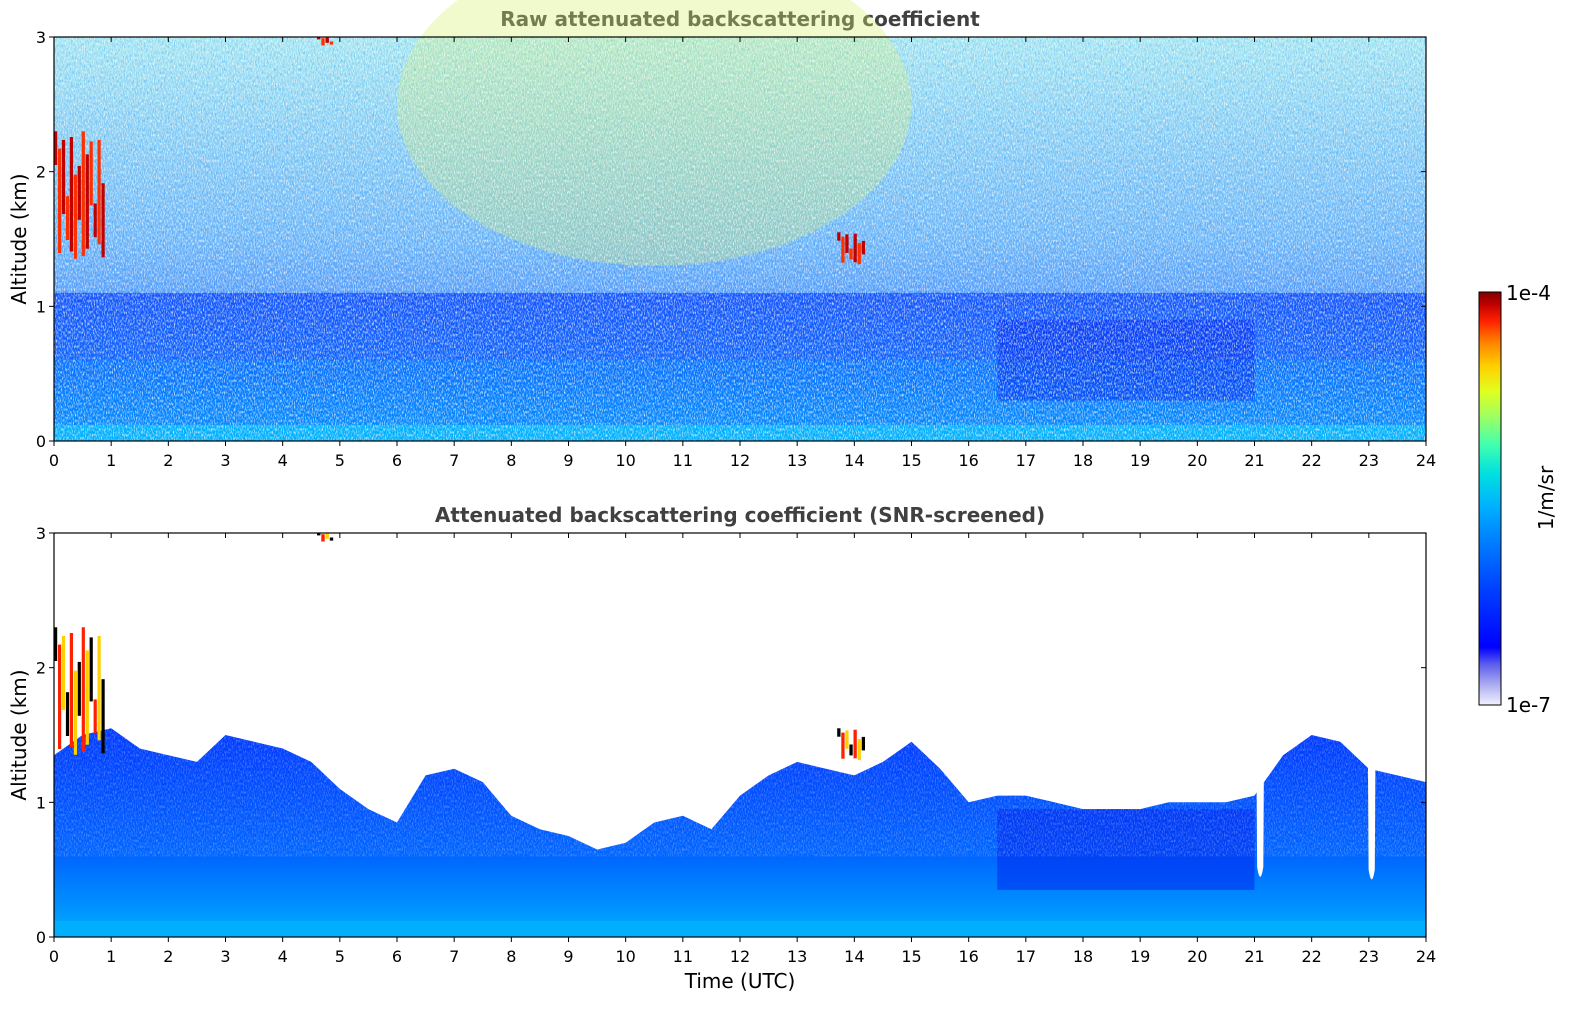 This screenshot has width=1595, height=1020. I want to click on x-tick-label: 7, so click(454, 460).